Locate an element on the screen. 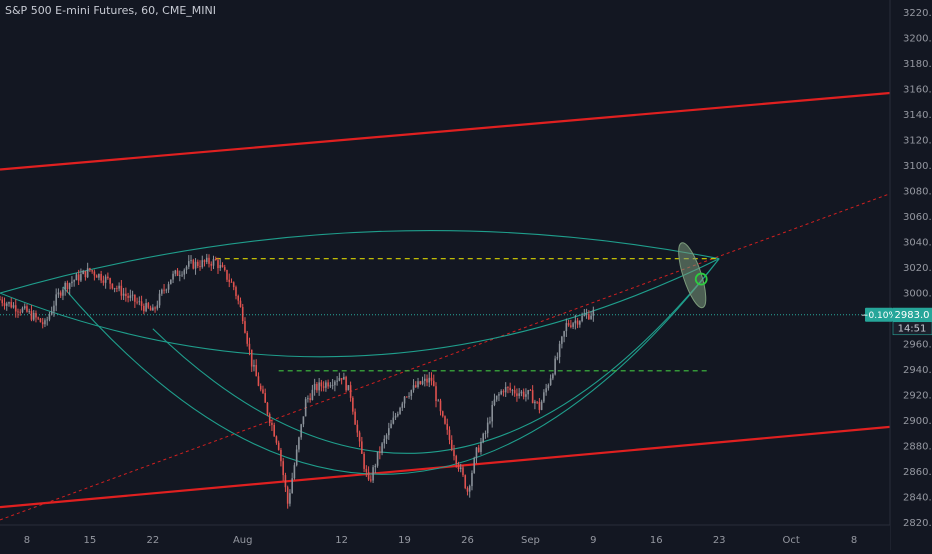 Image resolution: width=932 pixels, height=554 pixels. x-tick-label: 19 is located at coordinates (404, 540).